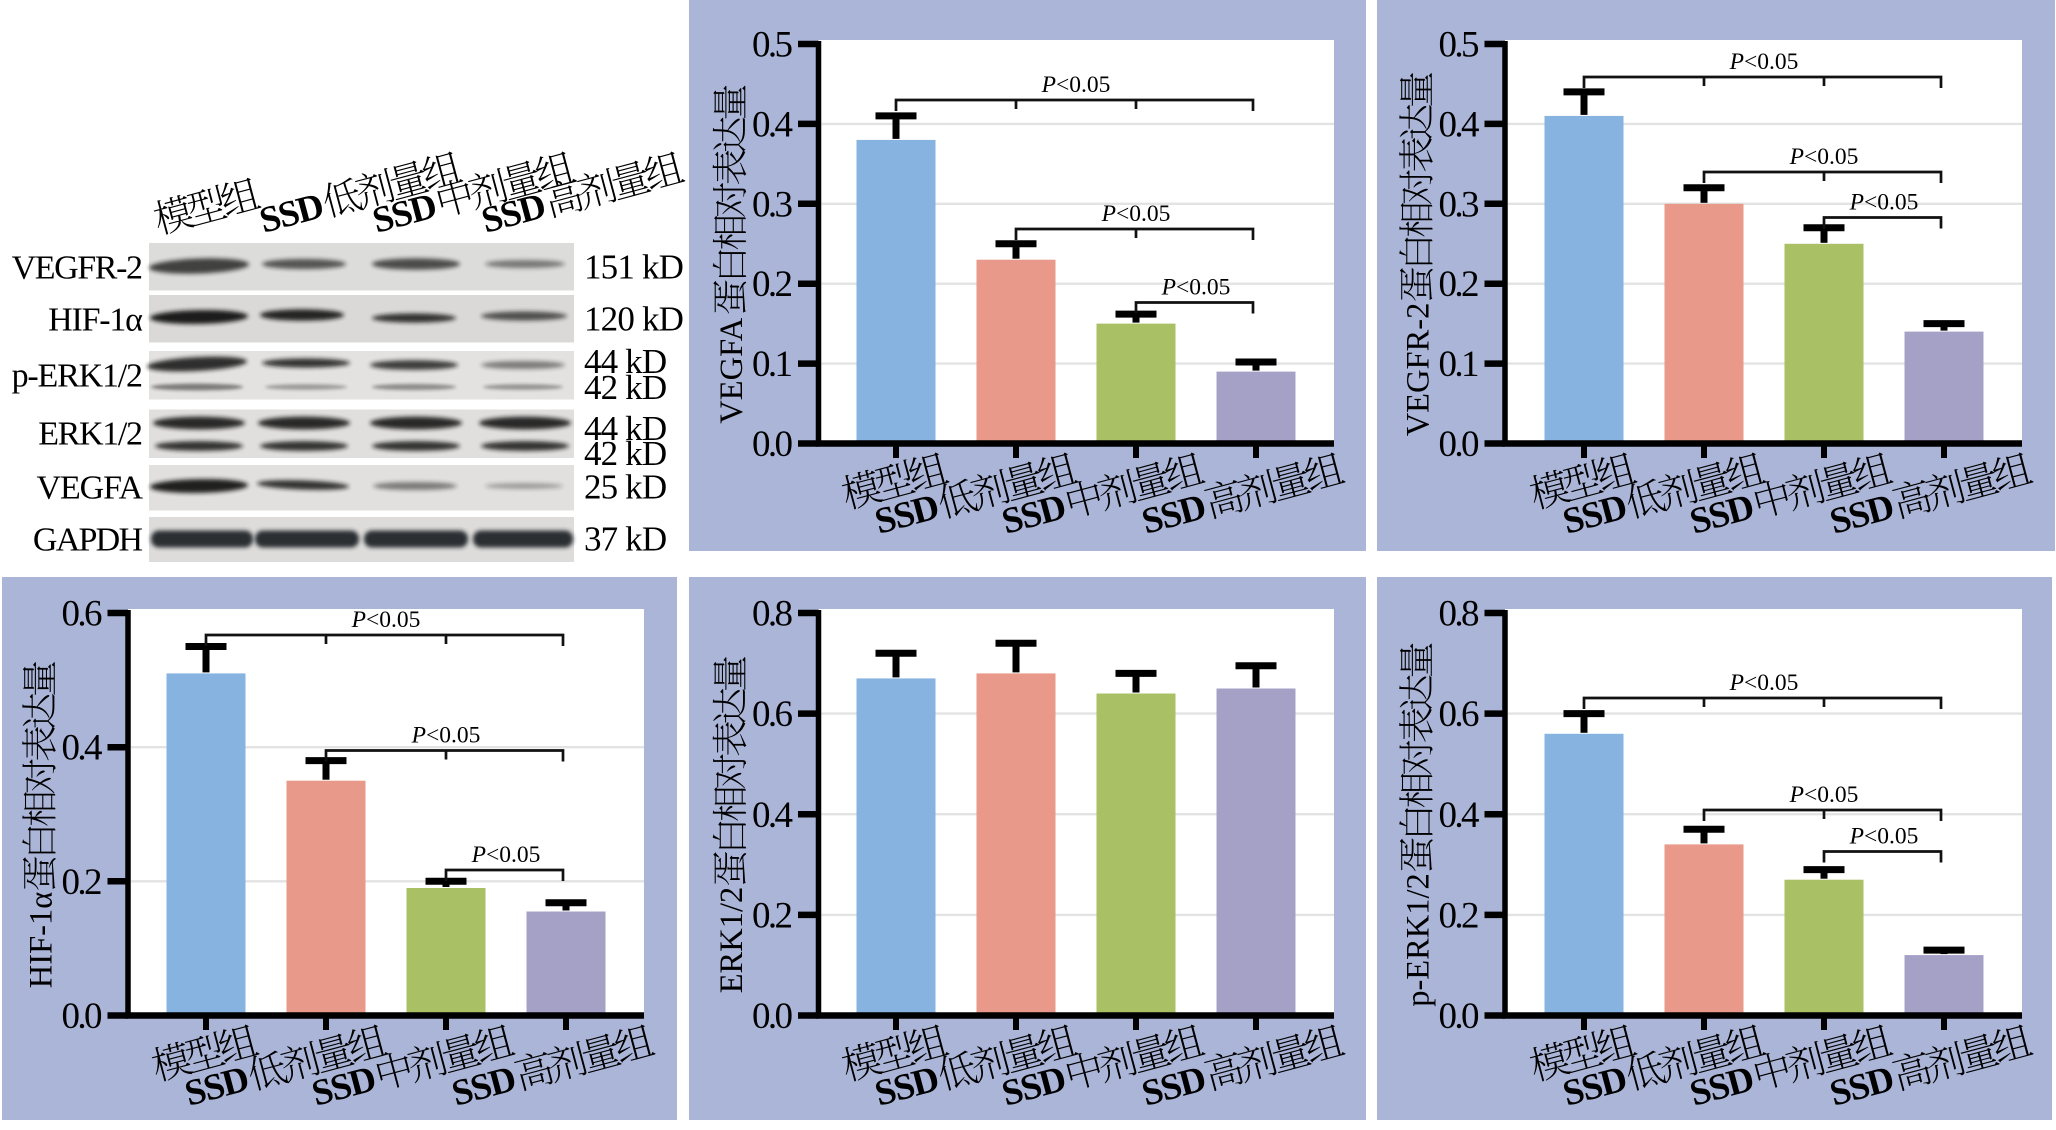 The height and width of the screenshot is (1130, 2056). I want to click on svg-text: 151 kD, so click(634, 267).